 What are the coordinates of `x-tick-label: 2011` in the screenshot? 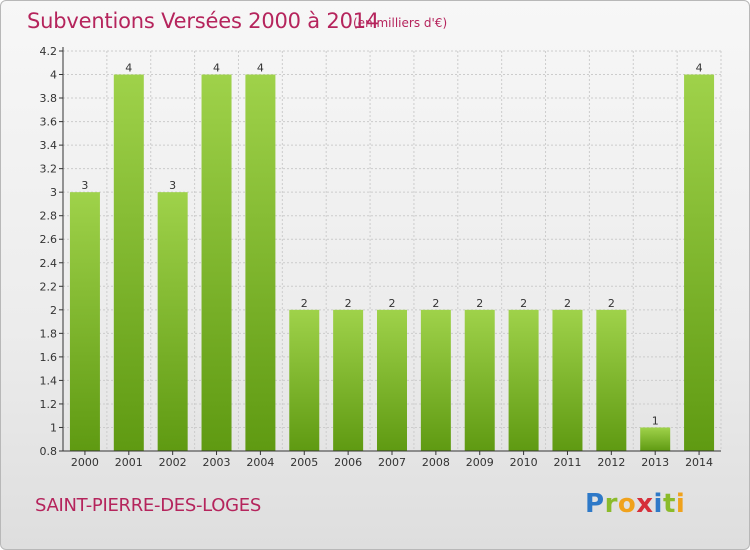 It's located at (567, 462).